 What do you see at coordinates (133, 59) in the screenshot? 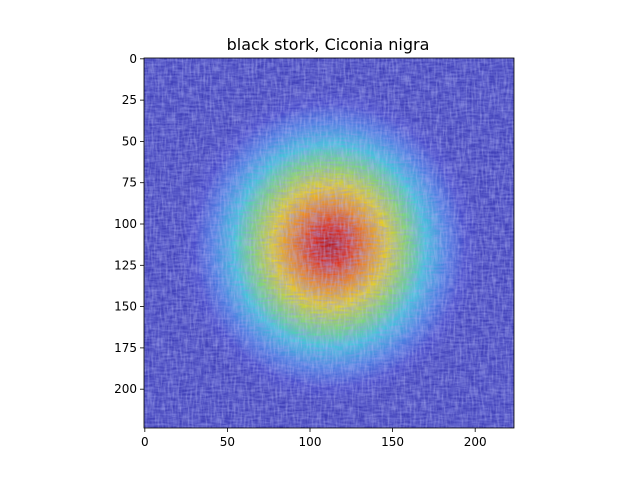
I see `y-tick-label: 0` at bounding box center [133, 59].